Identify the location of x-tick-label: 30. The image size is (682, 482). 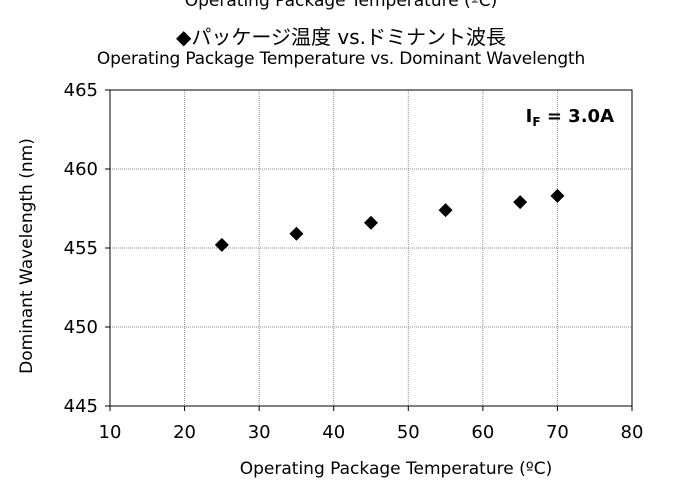
(259, 432).